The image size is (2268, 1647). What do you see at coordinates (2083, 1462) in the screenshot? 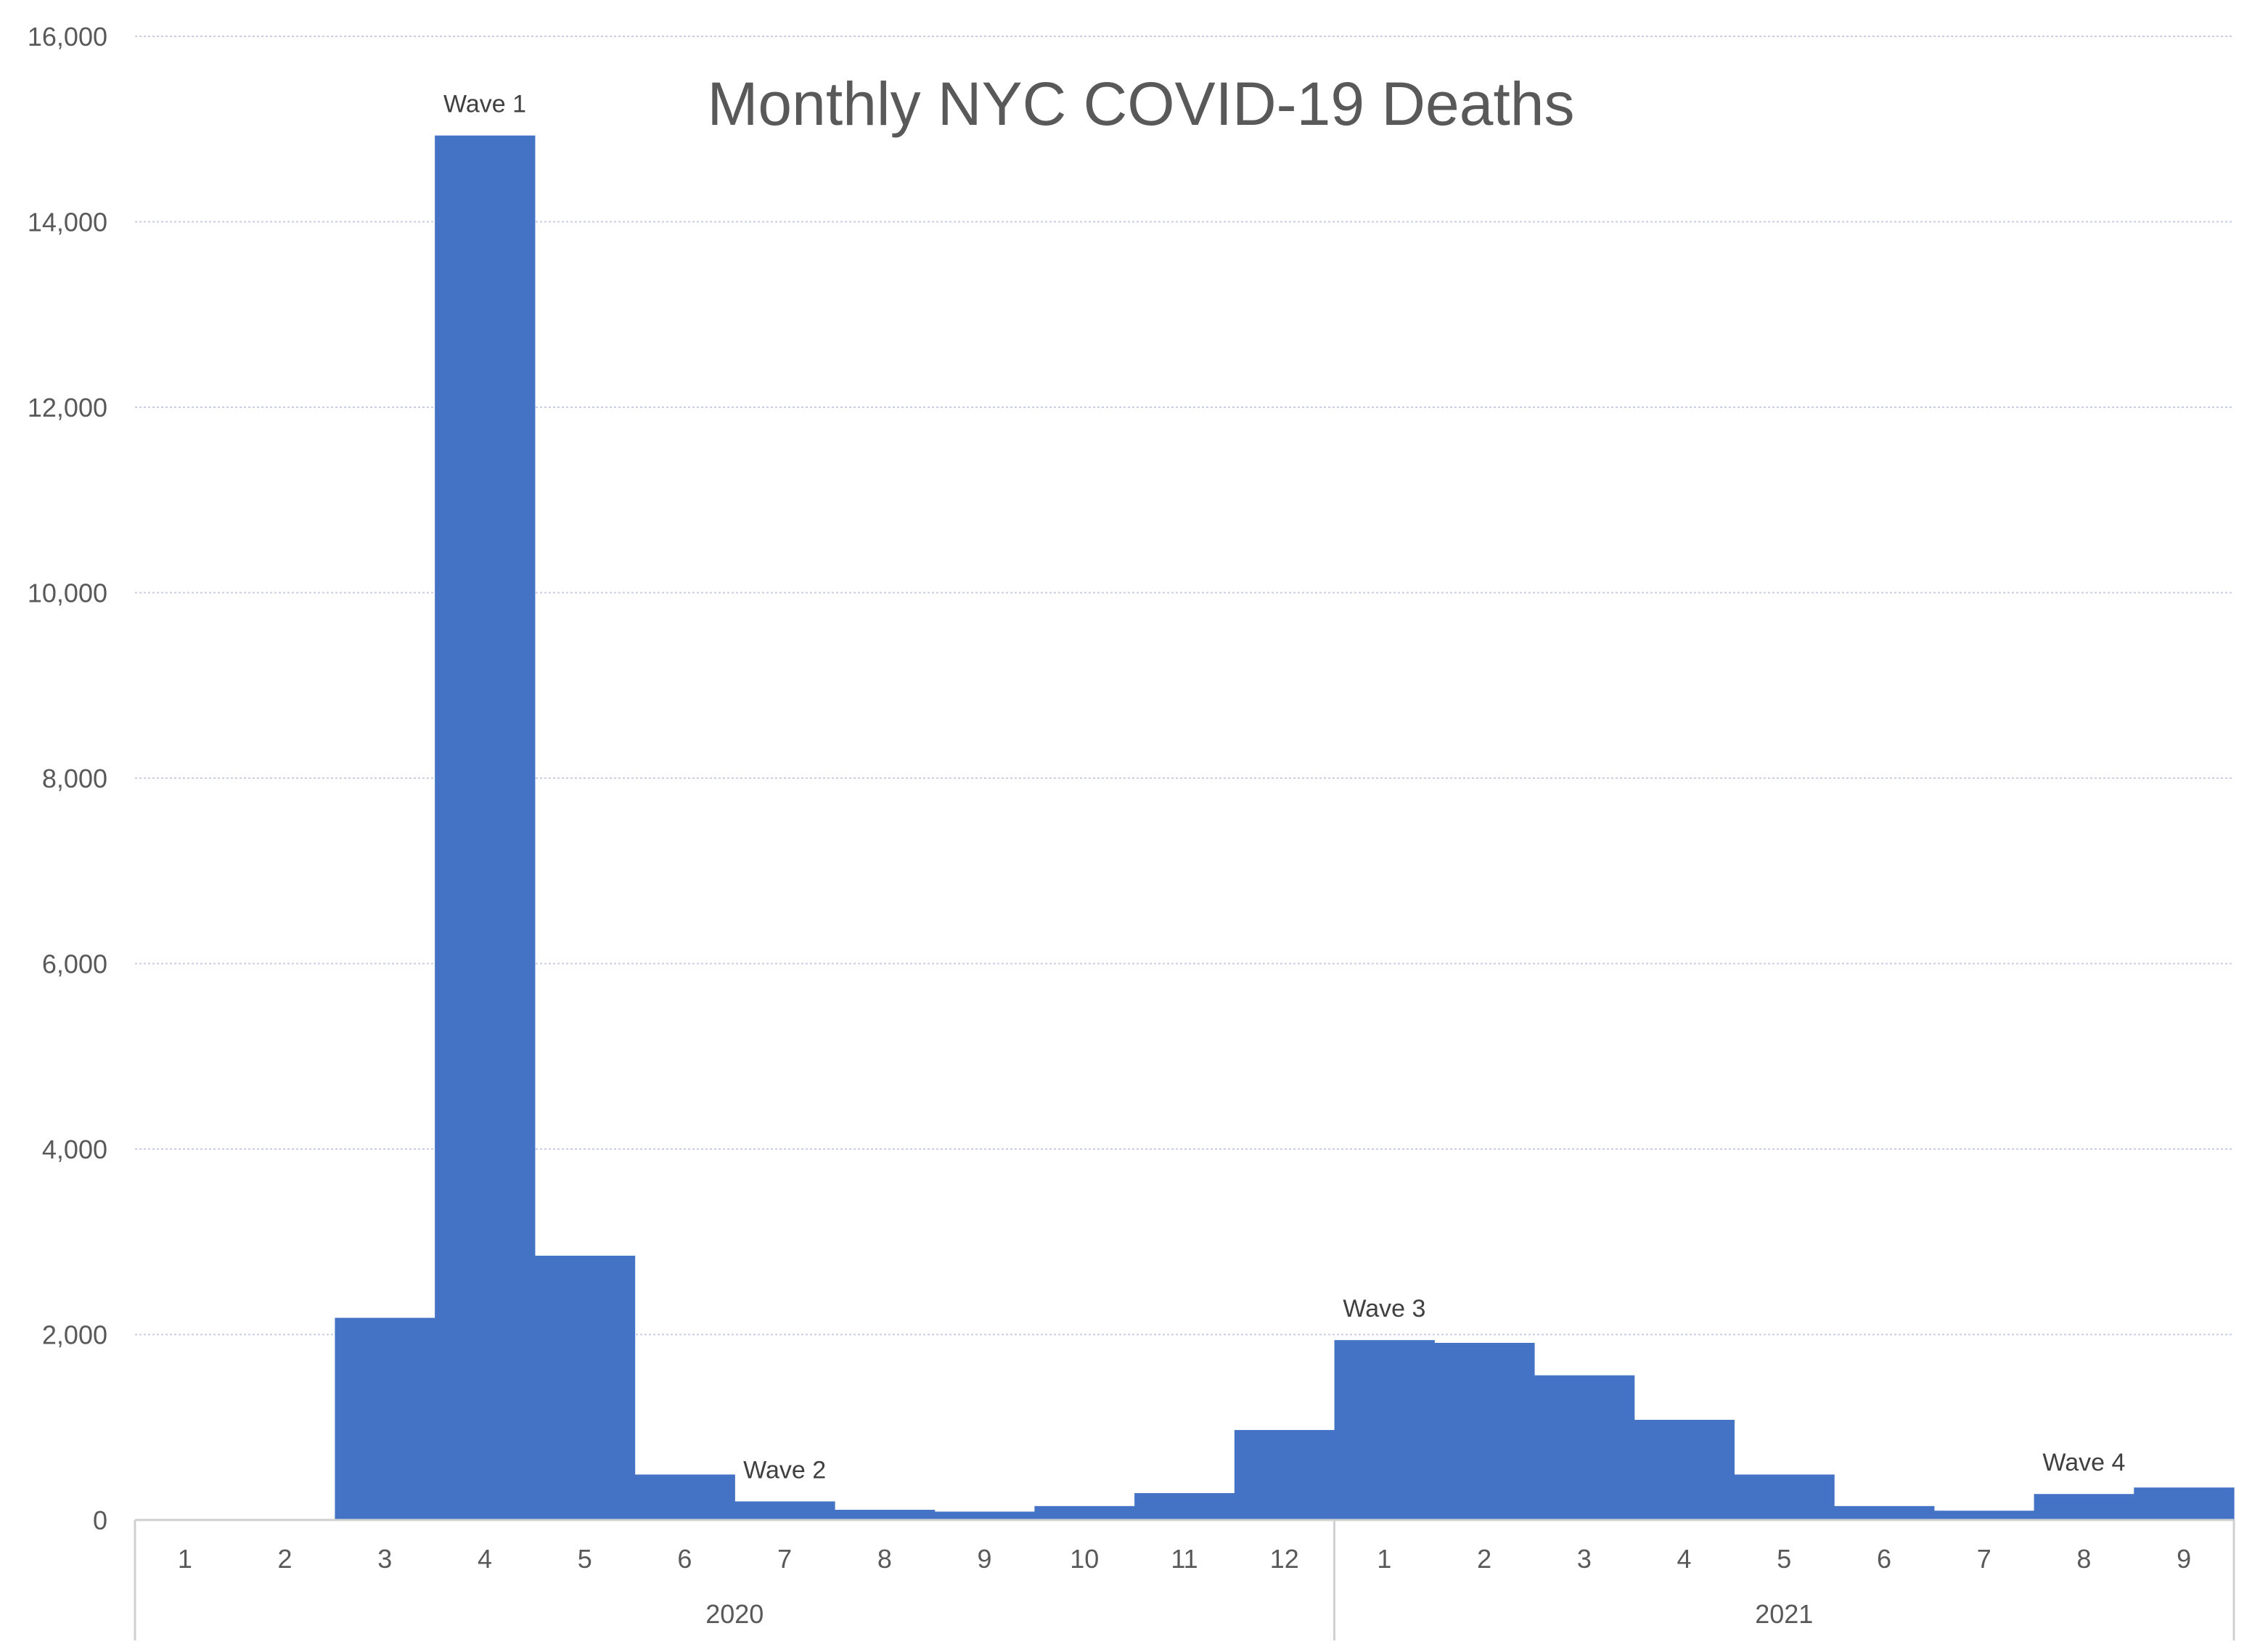
I see `annotation-label: Wave 4` at bounding box center [2083, 1462].